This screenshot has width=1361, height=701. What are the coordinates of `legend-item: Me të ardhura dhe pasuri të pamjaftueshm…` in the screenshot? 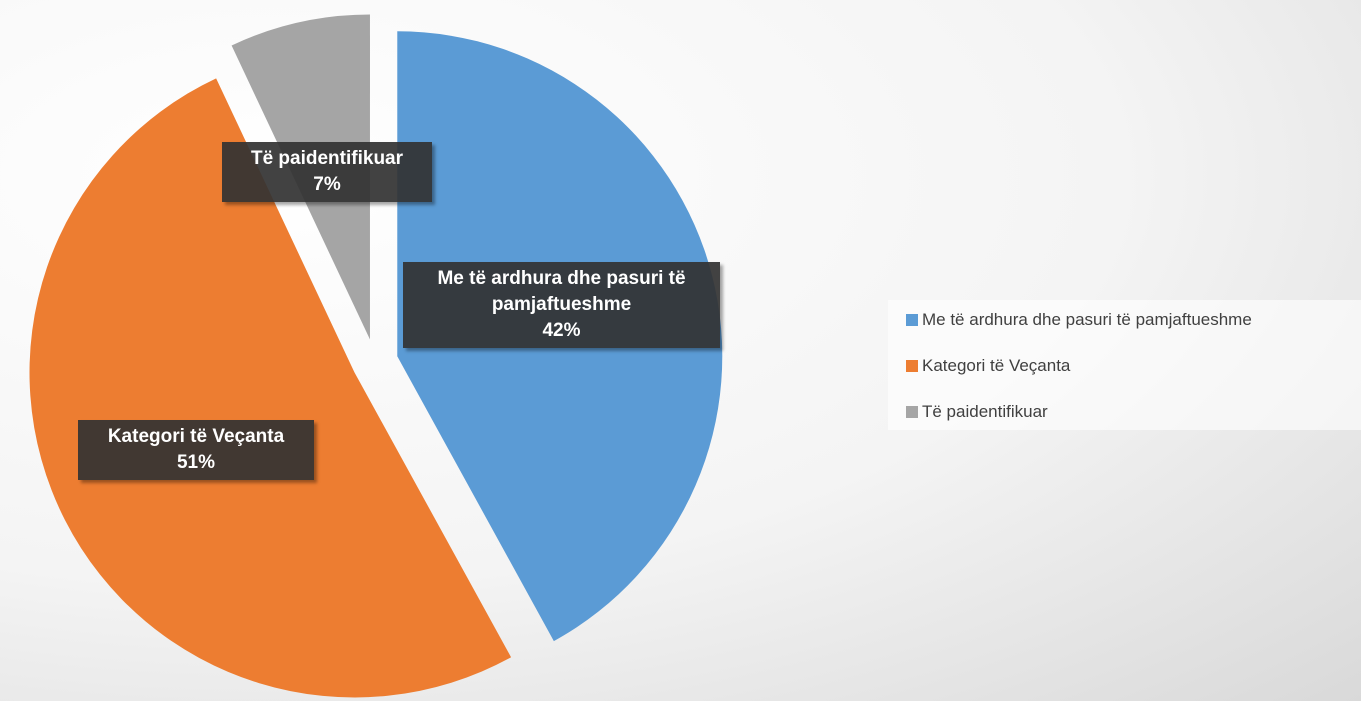 It's located at (1079, 320).